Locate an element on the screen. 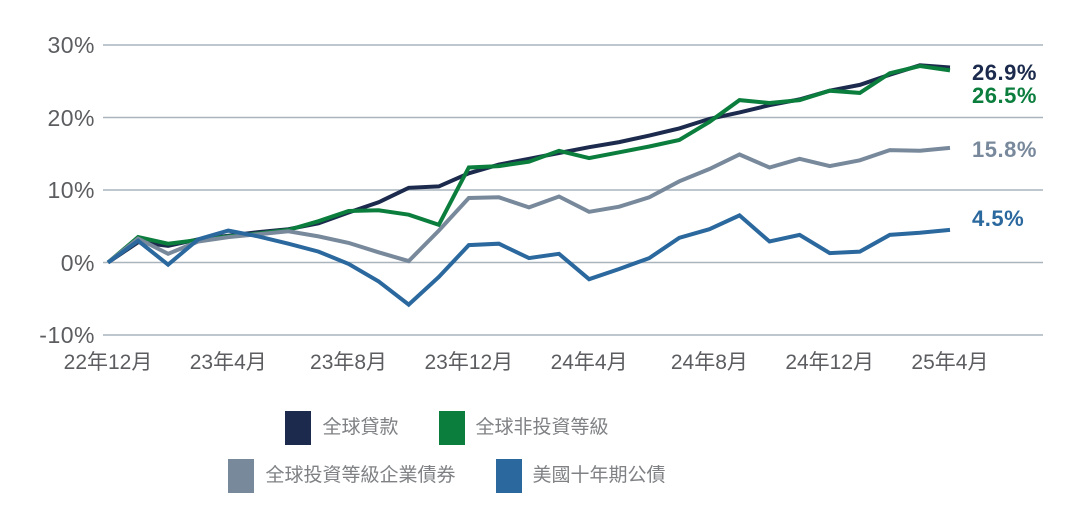 This screenshot has height=524, width=1076. x-tick-label: 24年12月 is located at coordinates (830, 362).